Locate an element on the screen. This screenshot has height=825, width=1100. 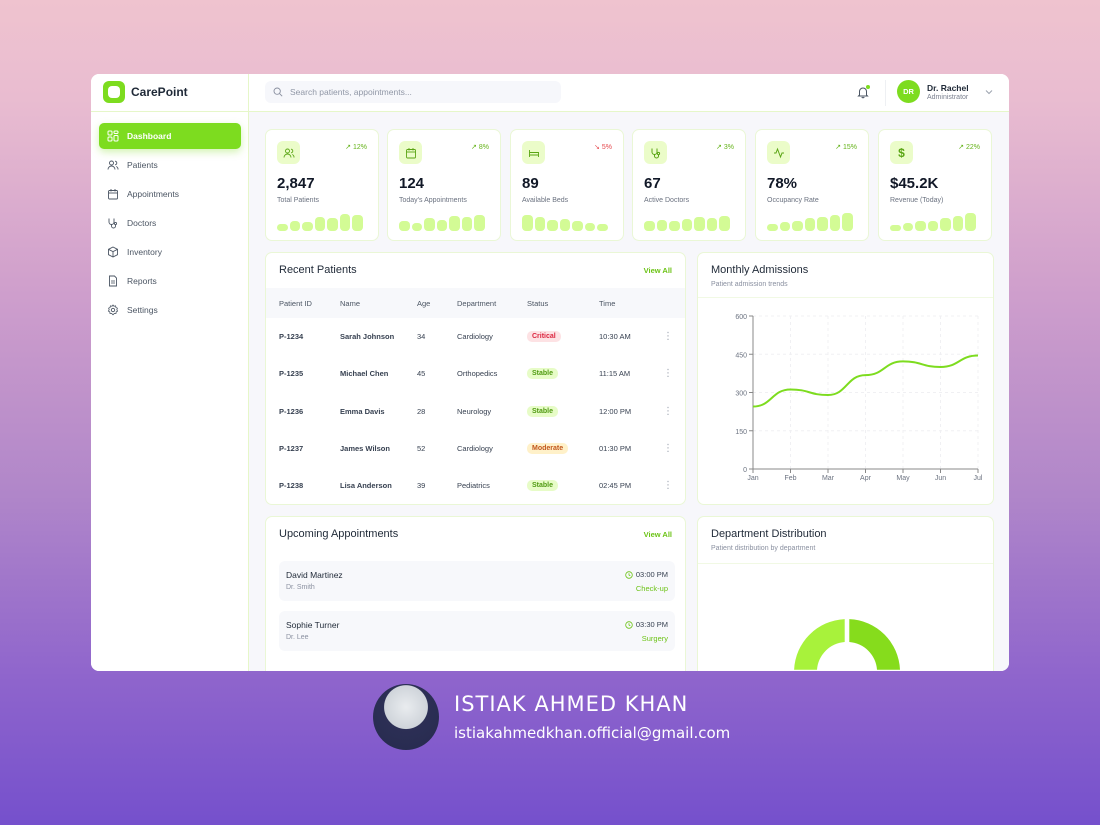
stat-label: Total Patients is located at coordinates (298, 200).